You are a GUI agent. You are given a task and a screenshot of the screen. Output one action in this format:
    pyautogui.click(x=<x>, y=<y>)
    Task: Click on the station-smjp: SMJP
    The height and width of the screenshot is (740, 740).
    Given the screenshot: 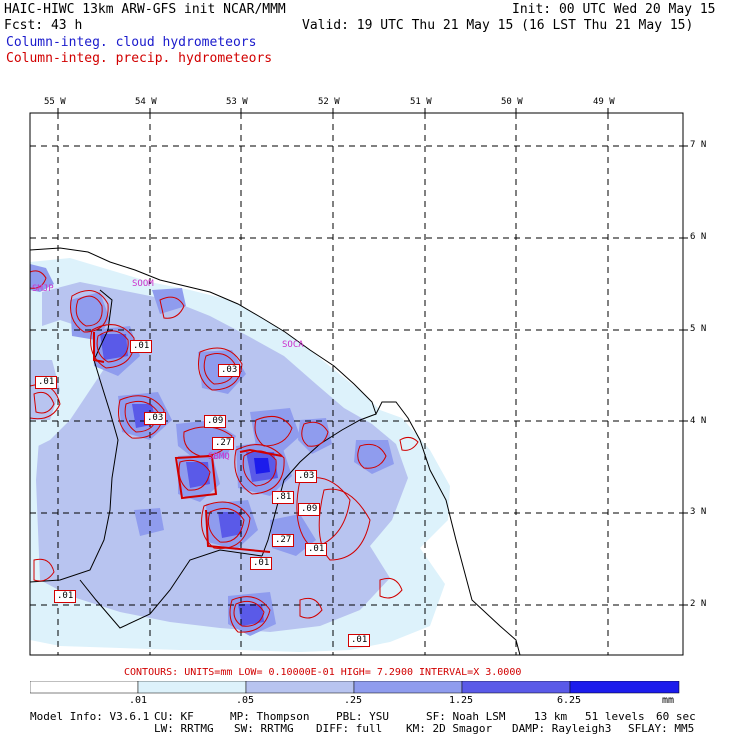 What is the action you would take?
    pyautogui.click(x=43, y=289)
    